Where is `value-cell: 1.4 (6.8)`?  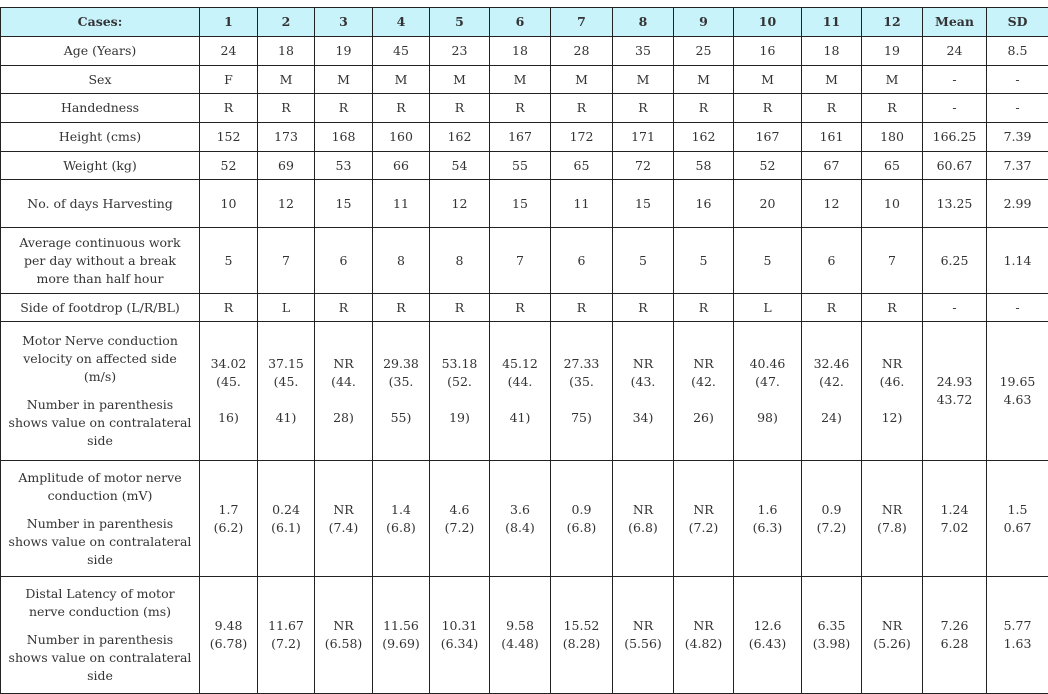
value-cell: 1.4 (6.8) is located at coordinates (401, 519).